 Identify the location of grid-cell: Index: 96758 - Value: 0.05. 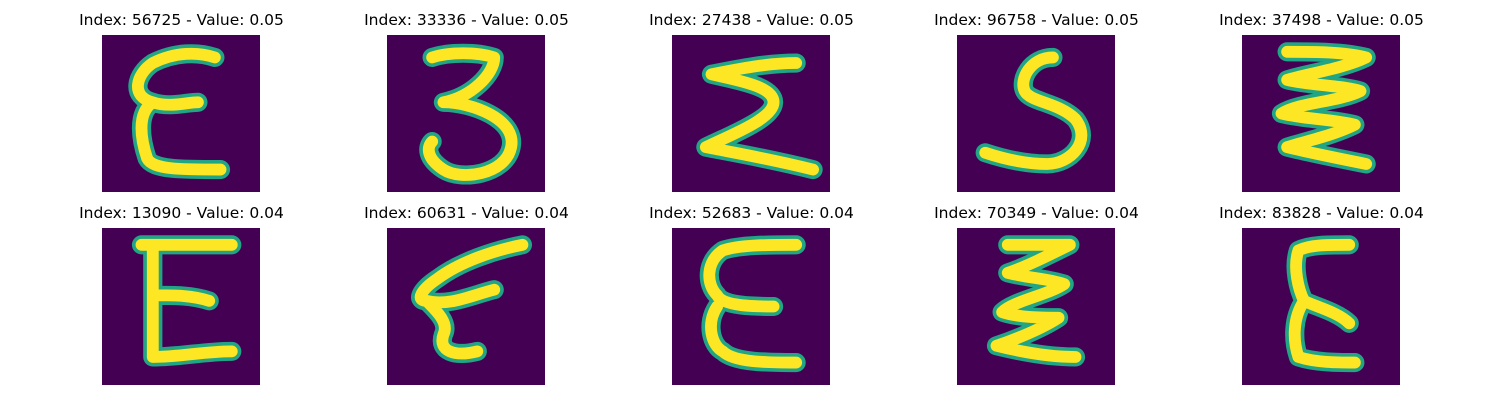
(1036, 96).